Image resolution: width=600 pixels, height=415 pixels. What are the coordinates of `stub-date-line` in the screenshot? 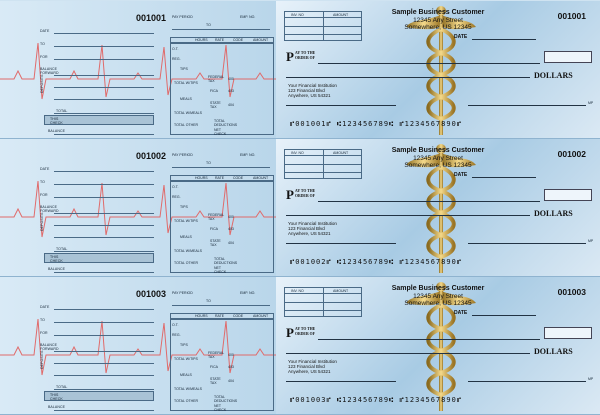 It's located at (104, 309).